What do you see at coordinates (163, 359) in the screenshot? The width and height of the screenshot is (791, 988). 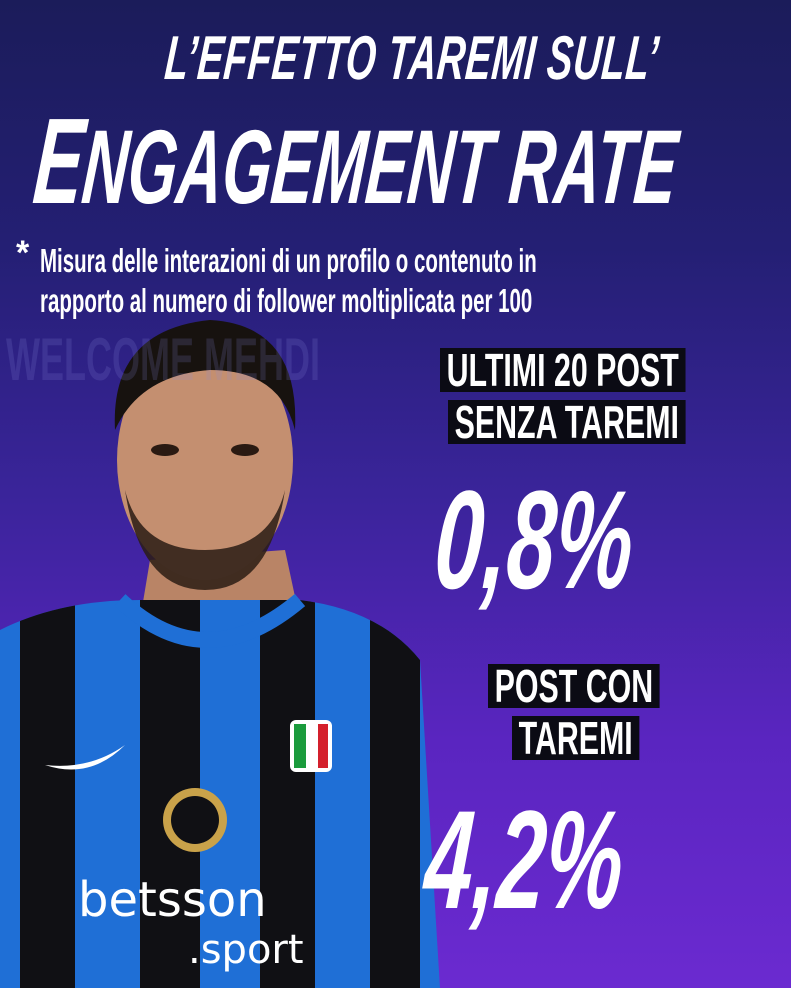 I see `background-text: WELCOME MEHDI` at bounding box center [163, 359].